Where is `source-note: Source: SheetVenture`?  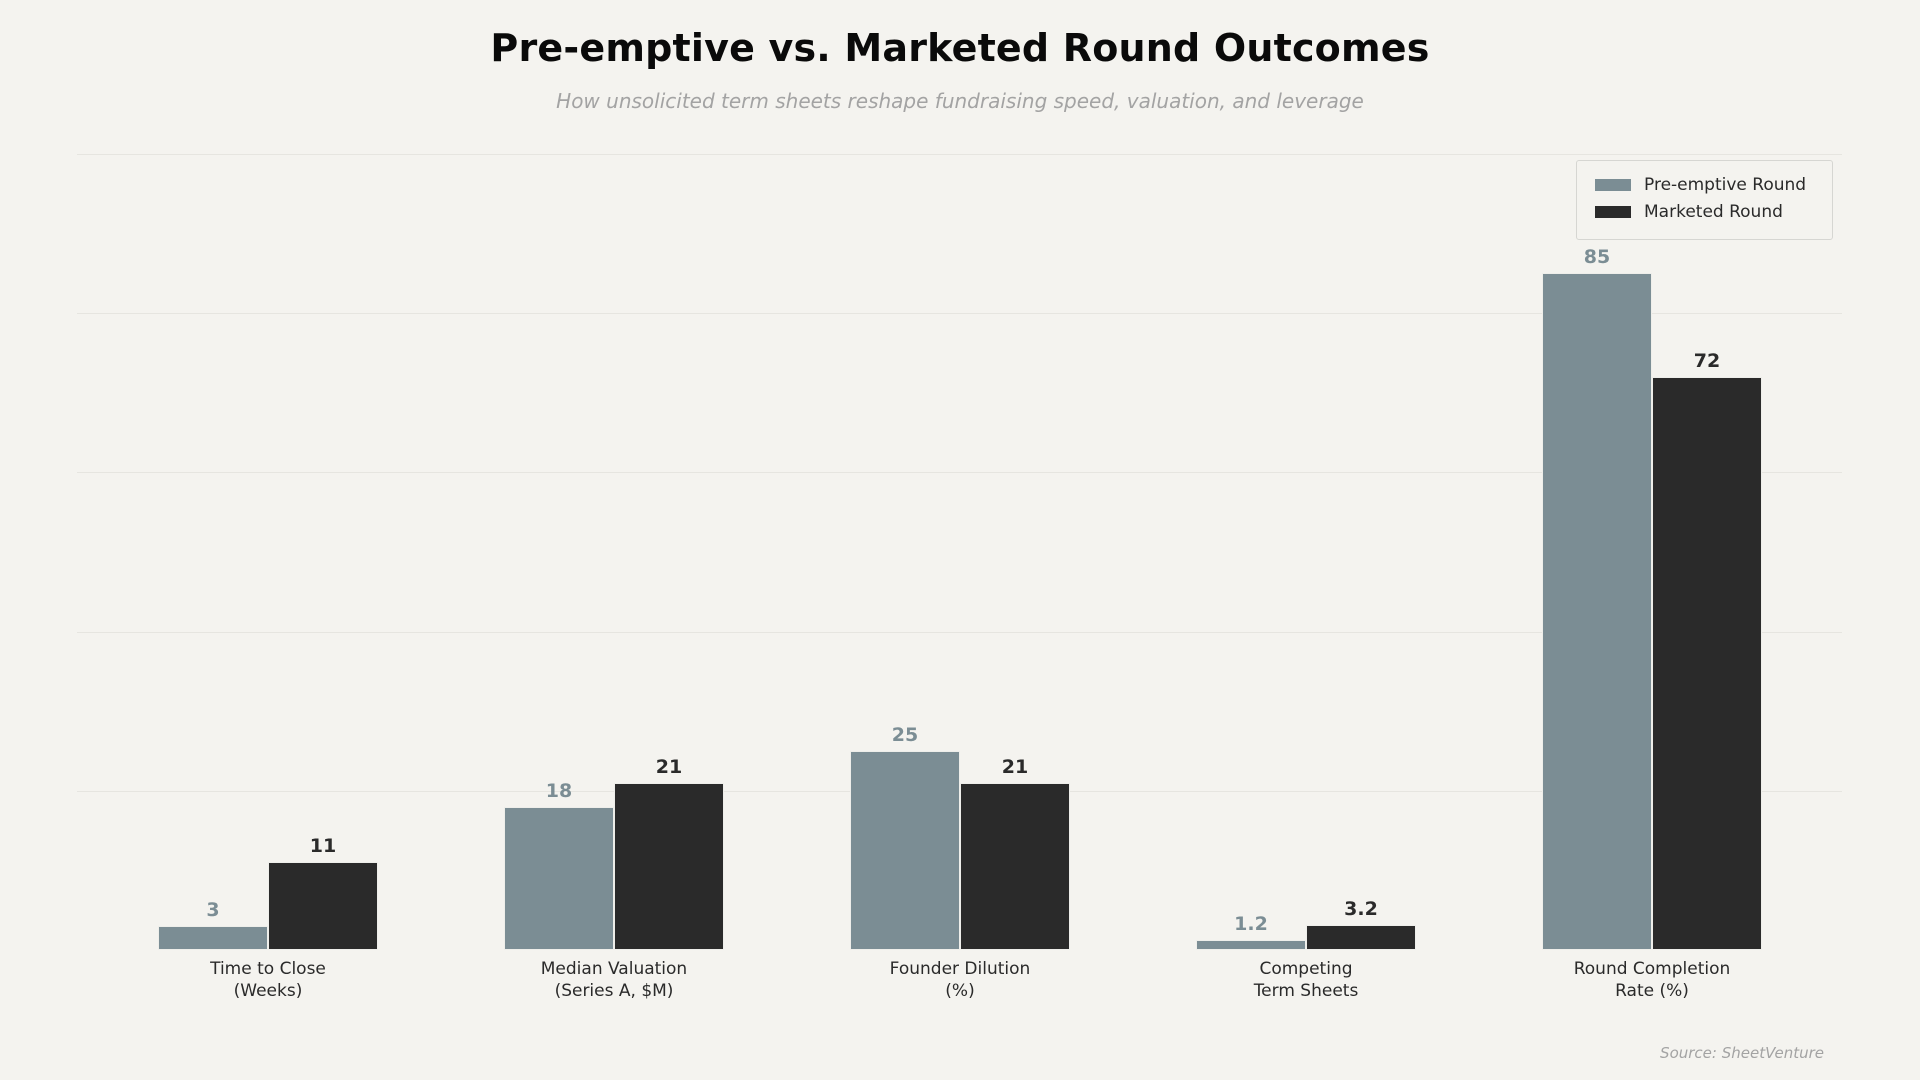 source-note: Source: SheetVenture is located at coordinates (1742, 1053).